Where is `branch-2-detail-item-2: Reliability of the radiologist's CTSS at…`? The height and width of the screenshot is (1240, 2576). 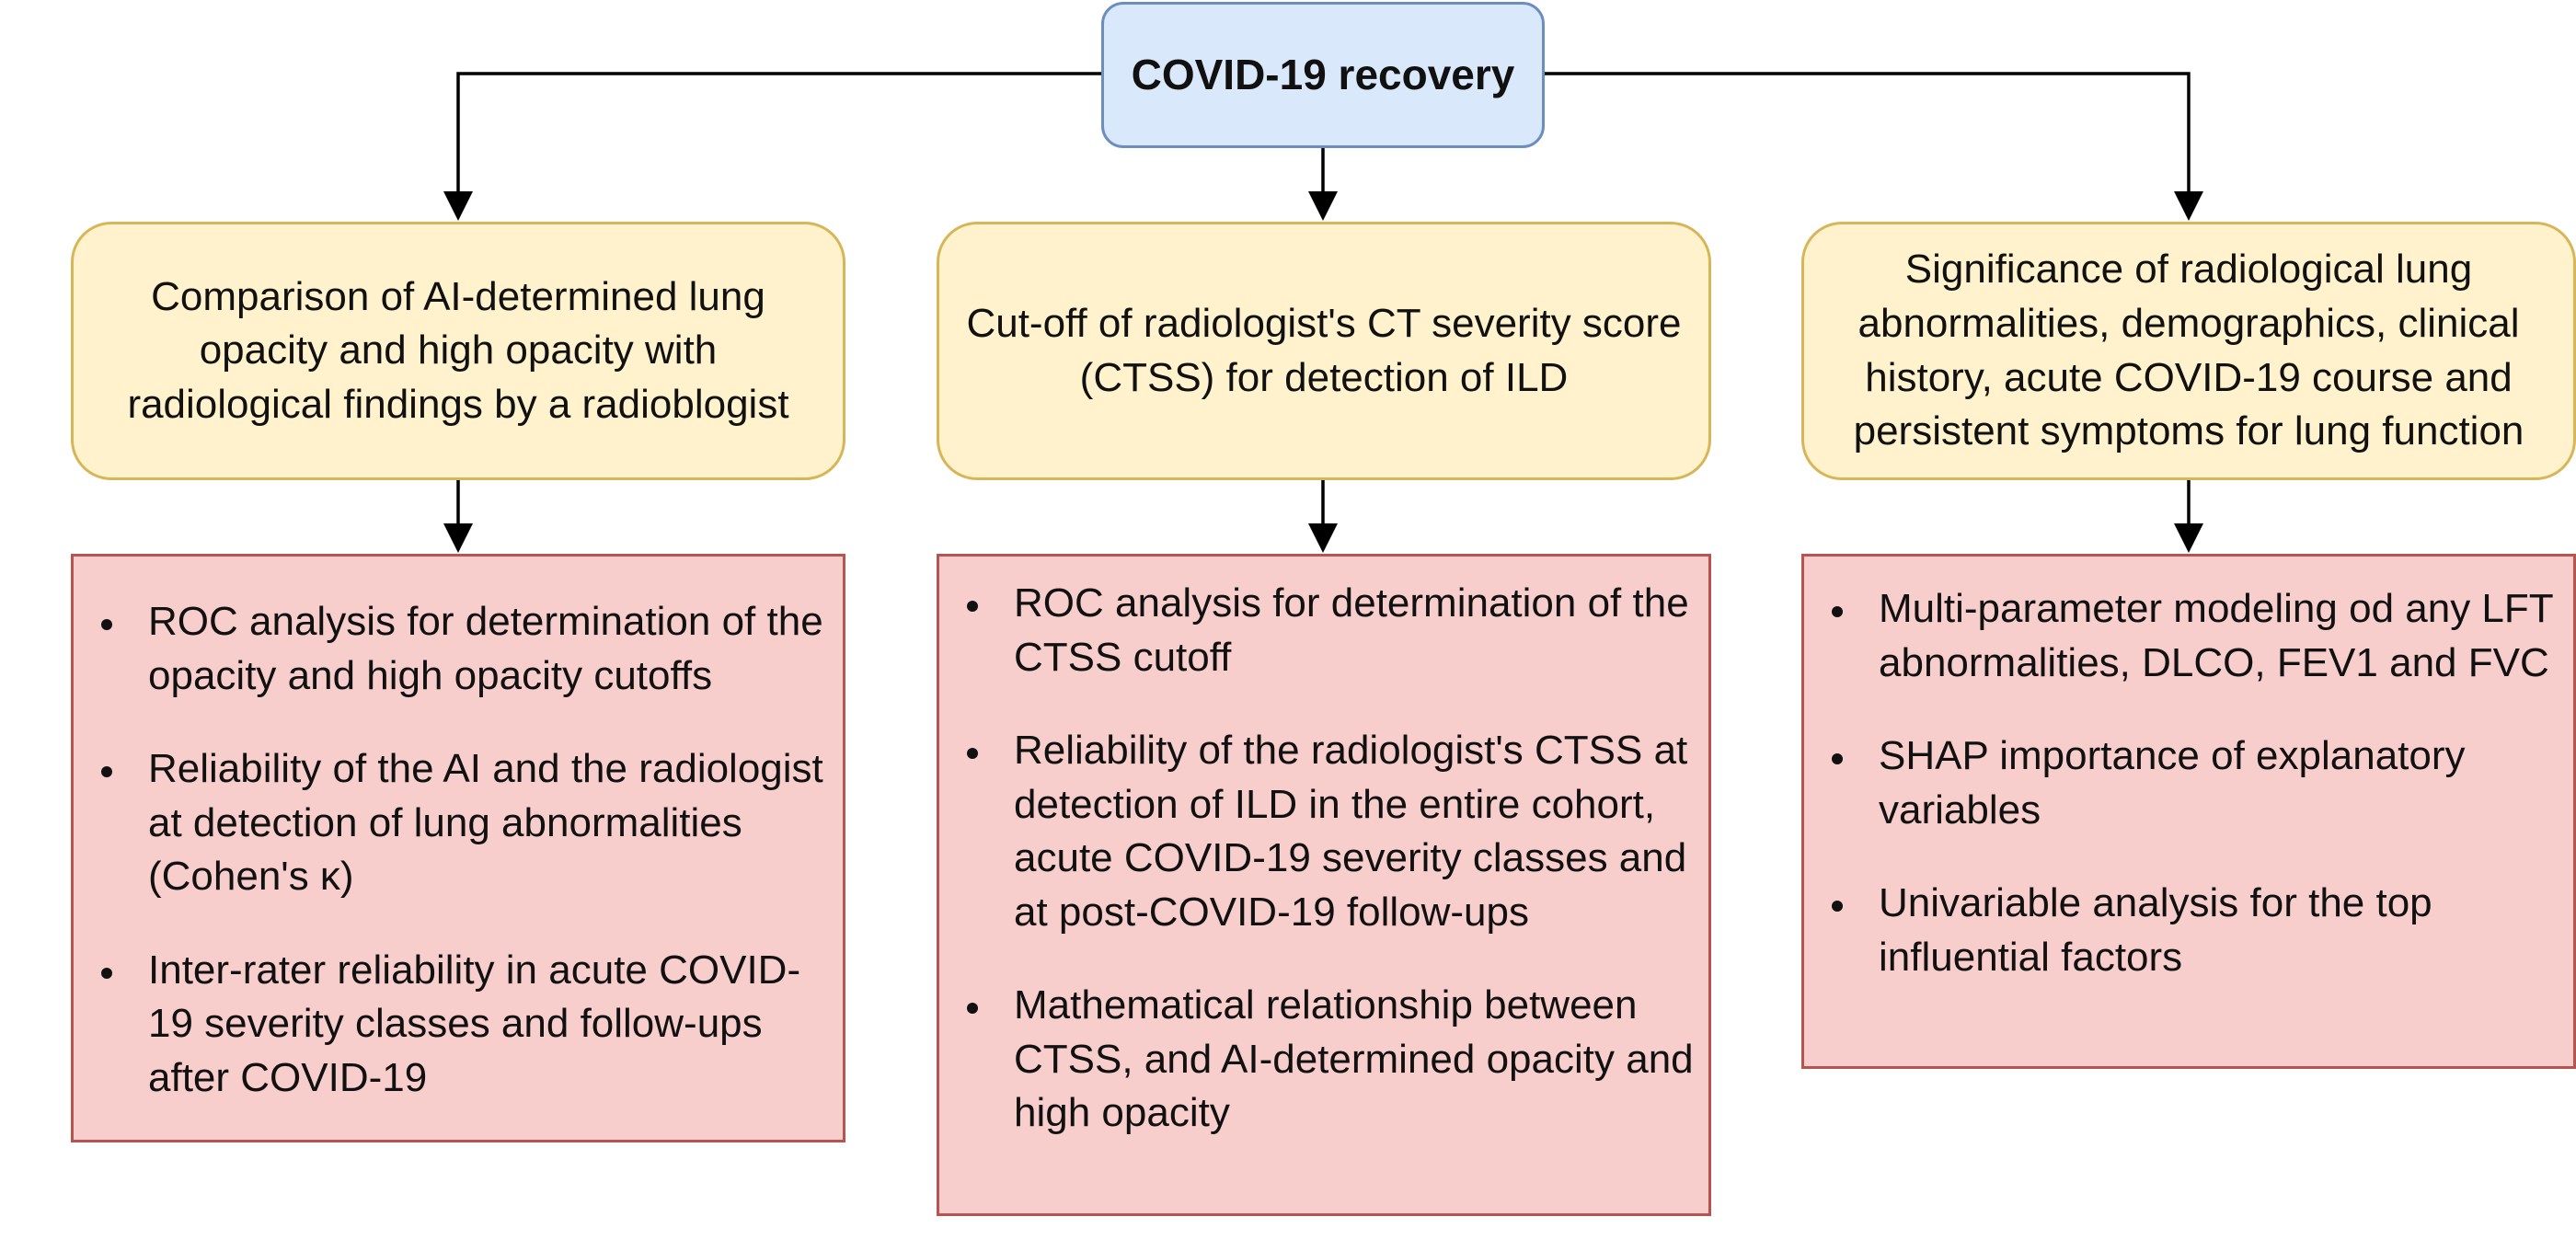 branch-2-detail-item-2: Reliability of the radiologist's CTSS at… is located at coordinates (1320, 832).